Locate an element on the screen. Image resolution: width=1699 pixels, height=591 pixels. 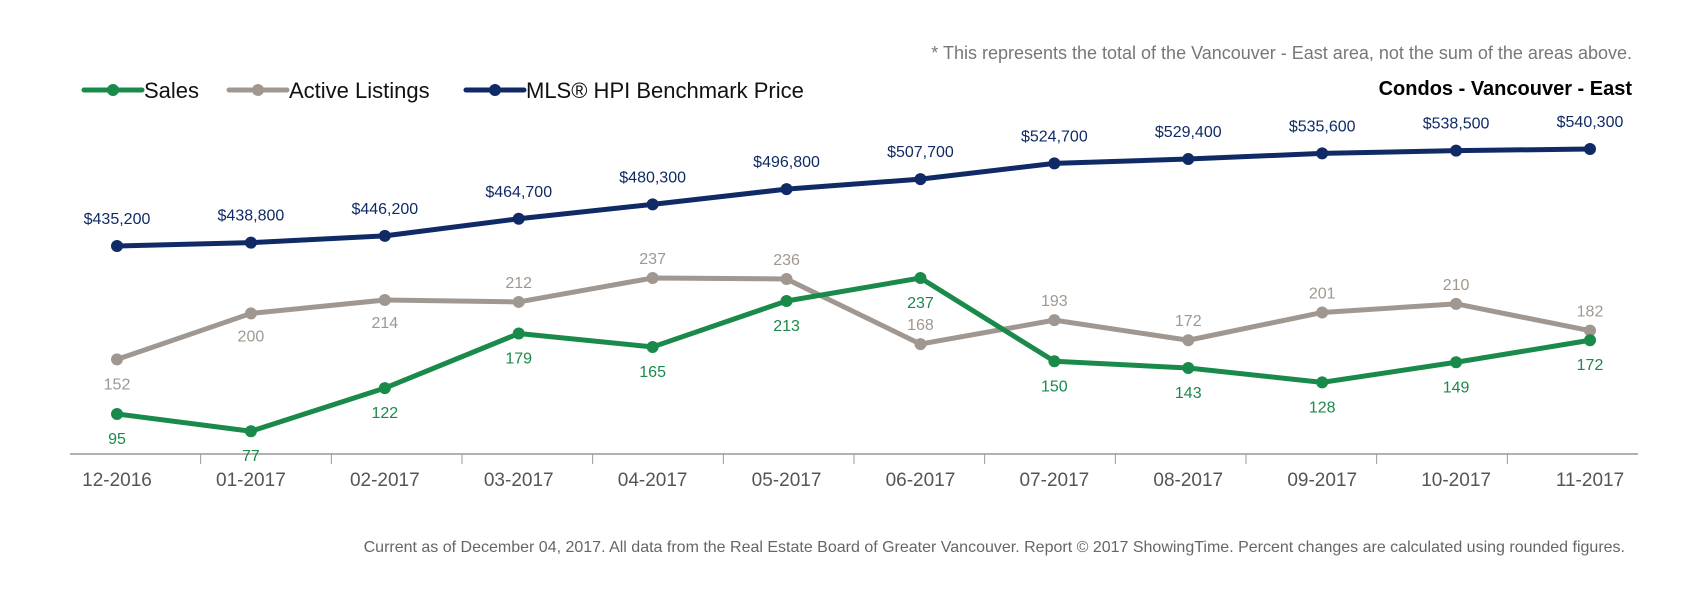
x-tick-label: 03-2017 is located at coordinates (519, 480).